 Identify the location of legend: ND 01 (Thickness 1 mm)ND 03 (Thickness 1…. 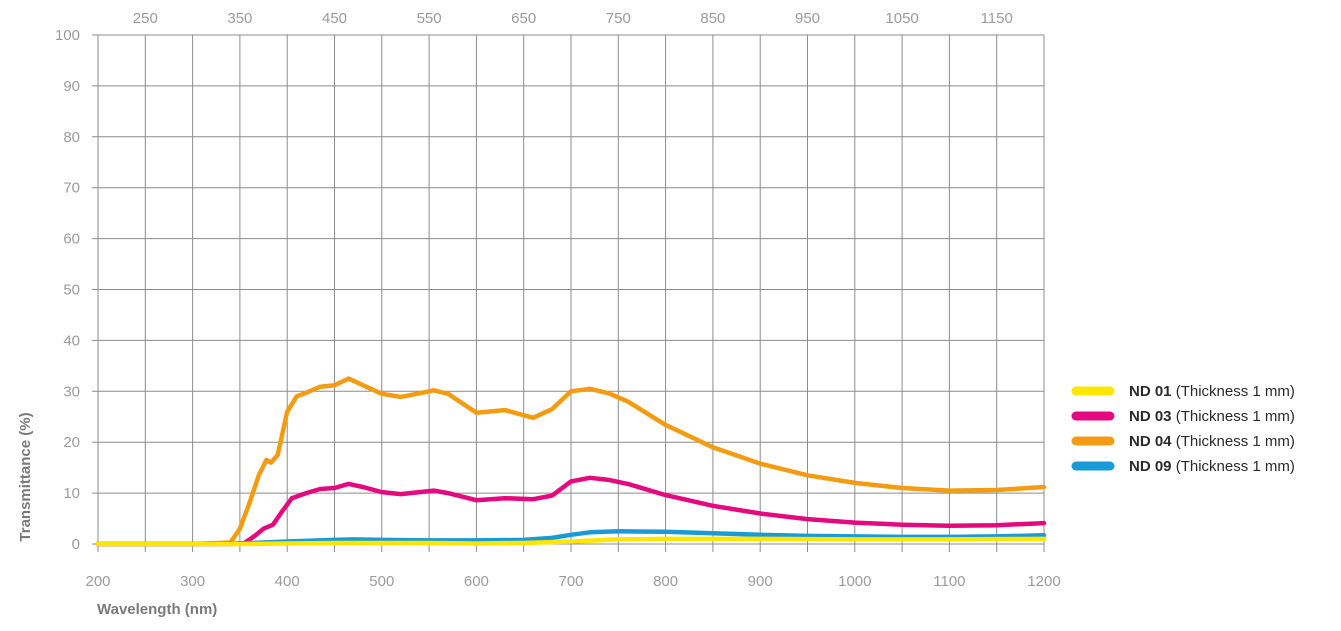
(1183, 429).